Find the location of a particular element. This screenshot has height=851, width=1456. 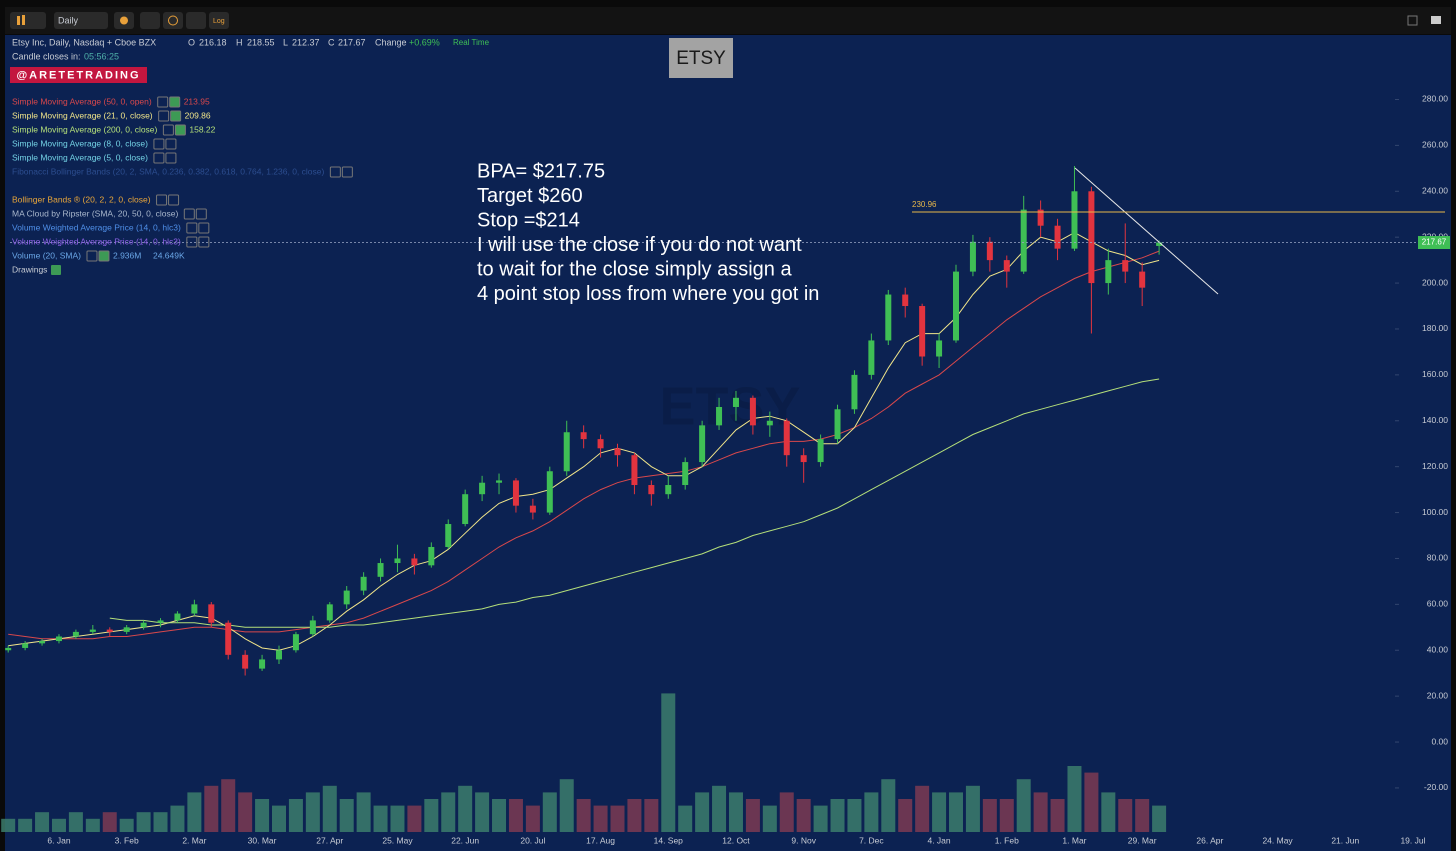

log-button is located at coordinates (219, 20).